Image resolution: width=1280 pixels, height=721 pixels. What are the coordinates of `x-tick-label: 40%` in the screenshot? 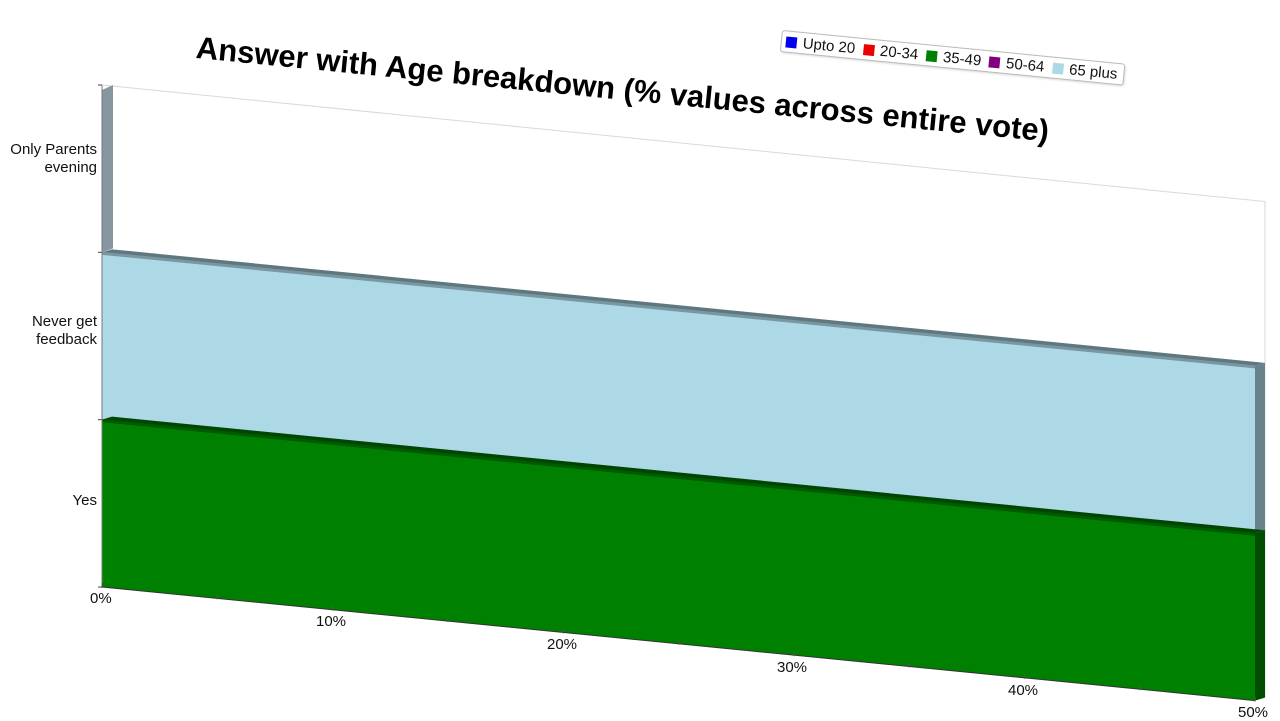 It's located at (1023, 690).